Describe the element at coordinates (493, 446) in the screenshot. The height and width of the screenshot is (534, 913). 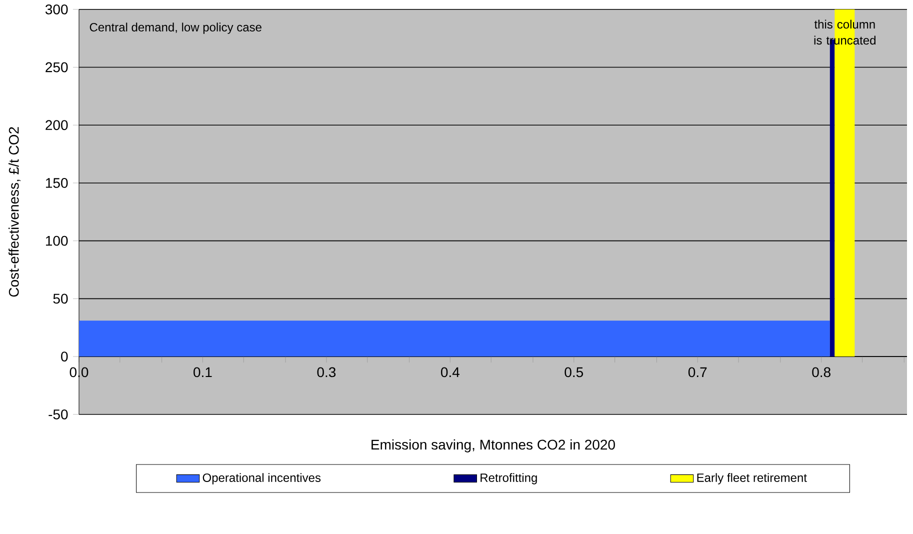
I see `x-axis-title: Emission saving, Mtonnes CO2 in 2020` at that location.